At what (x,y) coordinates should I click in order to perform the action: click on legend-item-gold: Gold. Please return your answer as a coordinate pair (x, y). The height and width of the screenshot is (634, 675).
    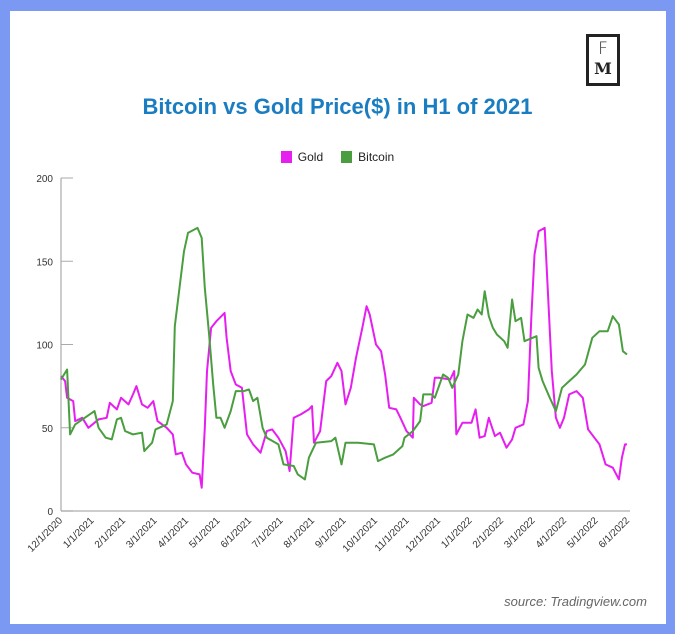
    Looking at the image, I should click on (302, 157).